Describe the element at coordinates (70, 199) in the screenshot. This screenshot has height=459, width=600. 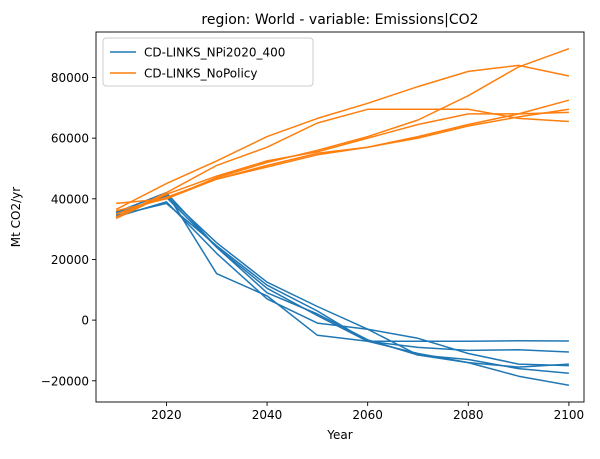
I see `y-tick-label: 40000` at that location.